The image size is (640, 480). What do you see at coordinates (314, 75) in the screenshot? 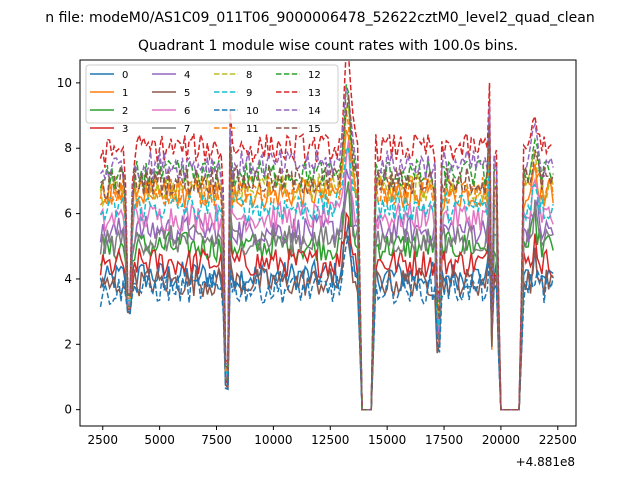
I see `legend-label-12: 12` at bounding box center [314, 75].